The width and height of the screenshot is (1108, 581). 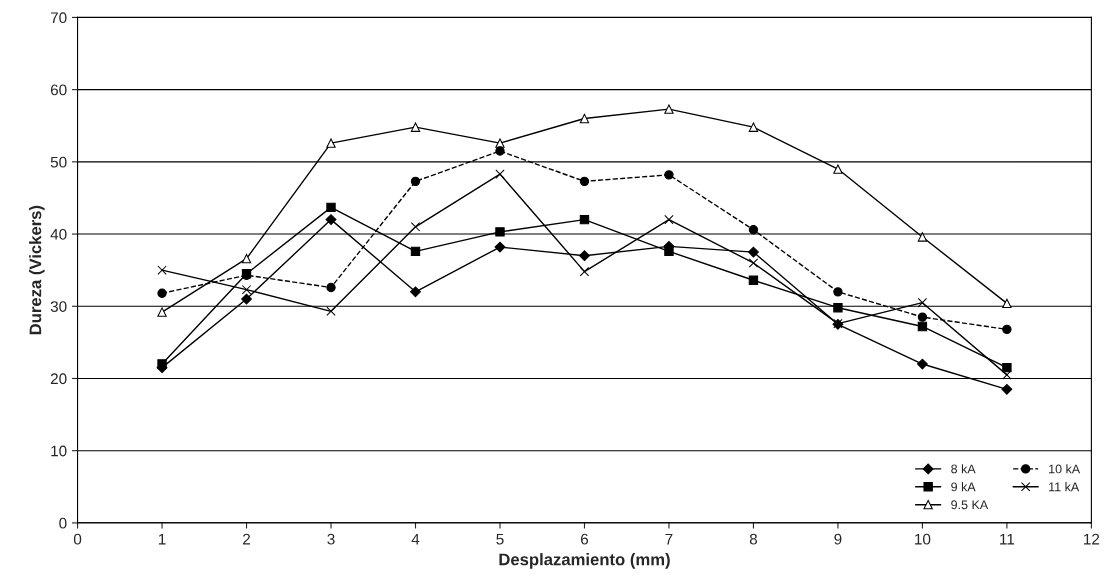 I want to click on x-tick-label: 2, so click(x=247, y=539).